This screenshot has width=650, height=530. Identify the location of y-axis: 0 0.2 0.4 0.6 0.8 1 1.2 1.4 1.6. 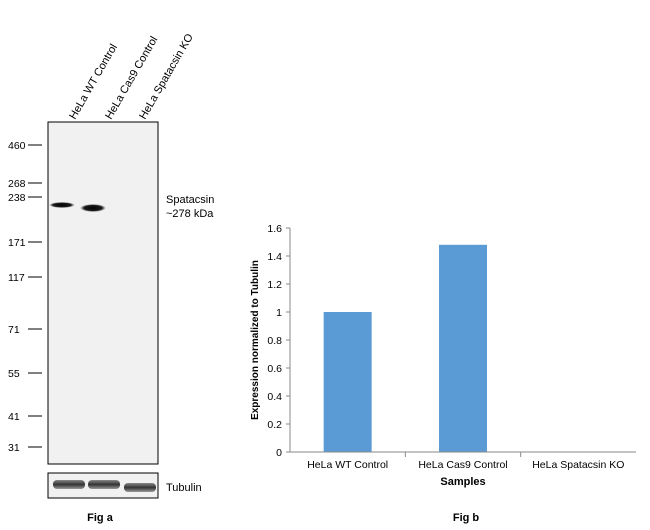
(279, 341).